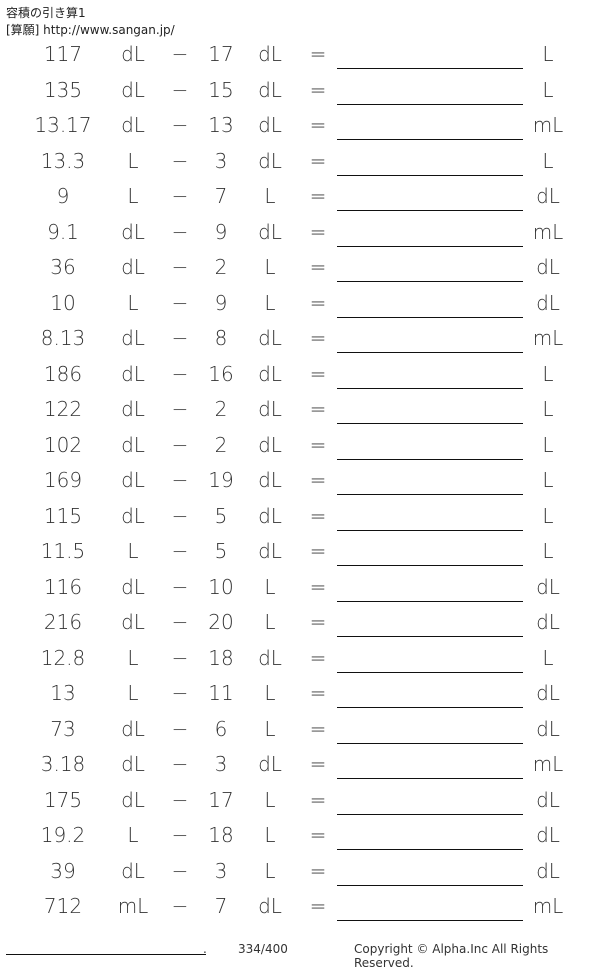  I want to click on problem-row: 216 dL −20 L = dL, so click(300, 627).